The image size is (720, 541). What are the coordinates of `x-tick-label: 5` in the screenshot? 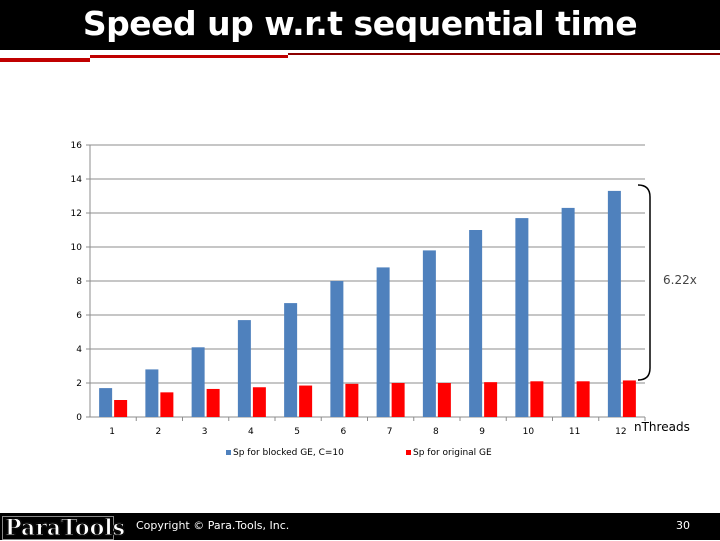 It's located at (297, 432).